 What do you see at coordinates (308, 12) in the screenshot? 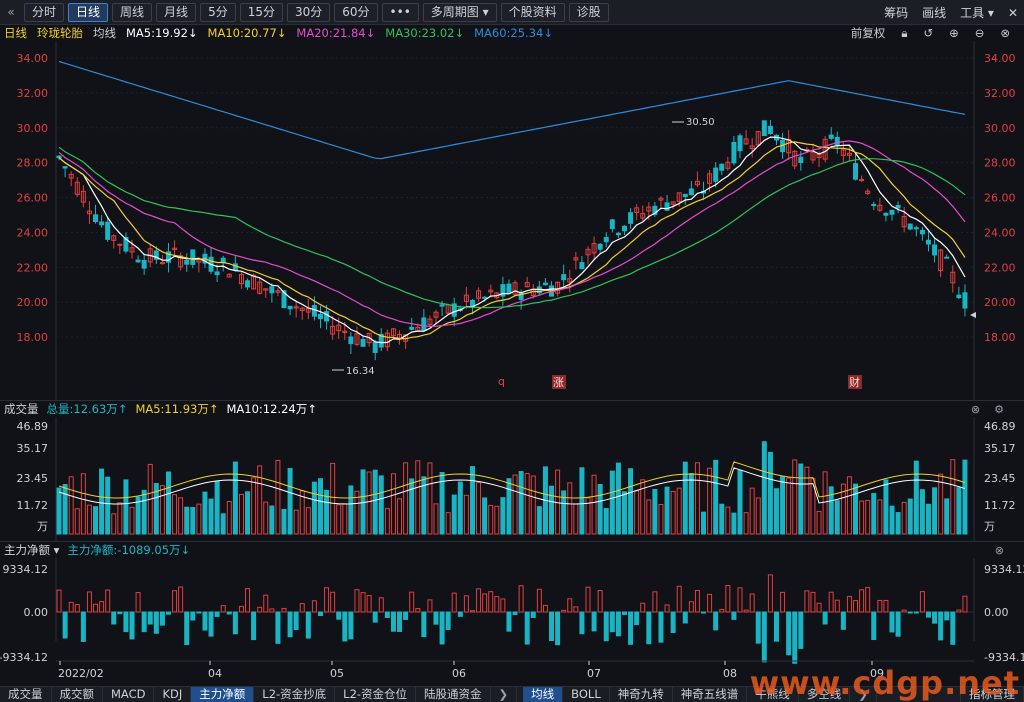
I see `period-tab-6: 30分` at bounding box center [308, 12].